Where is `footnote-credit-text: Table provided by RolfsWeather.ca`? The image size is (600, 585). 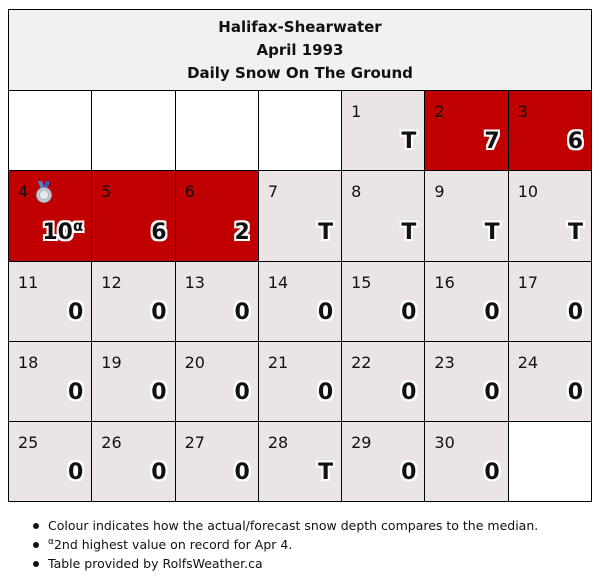 footnote-credit-text: Table provided by RolfsWeather.ca is located at coordinates (155, 563).